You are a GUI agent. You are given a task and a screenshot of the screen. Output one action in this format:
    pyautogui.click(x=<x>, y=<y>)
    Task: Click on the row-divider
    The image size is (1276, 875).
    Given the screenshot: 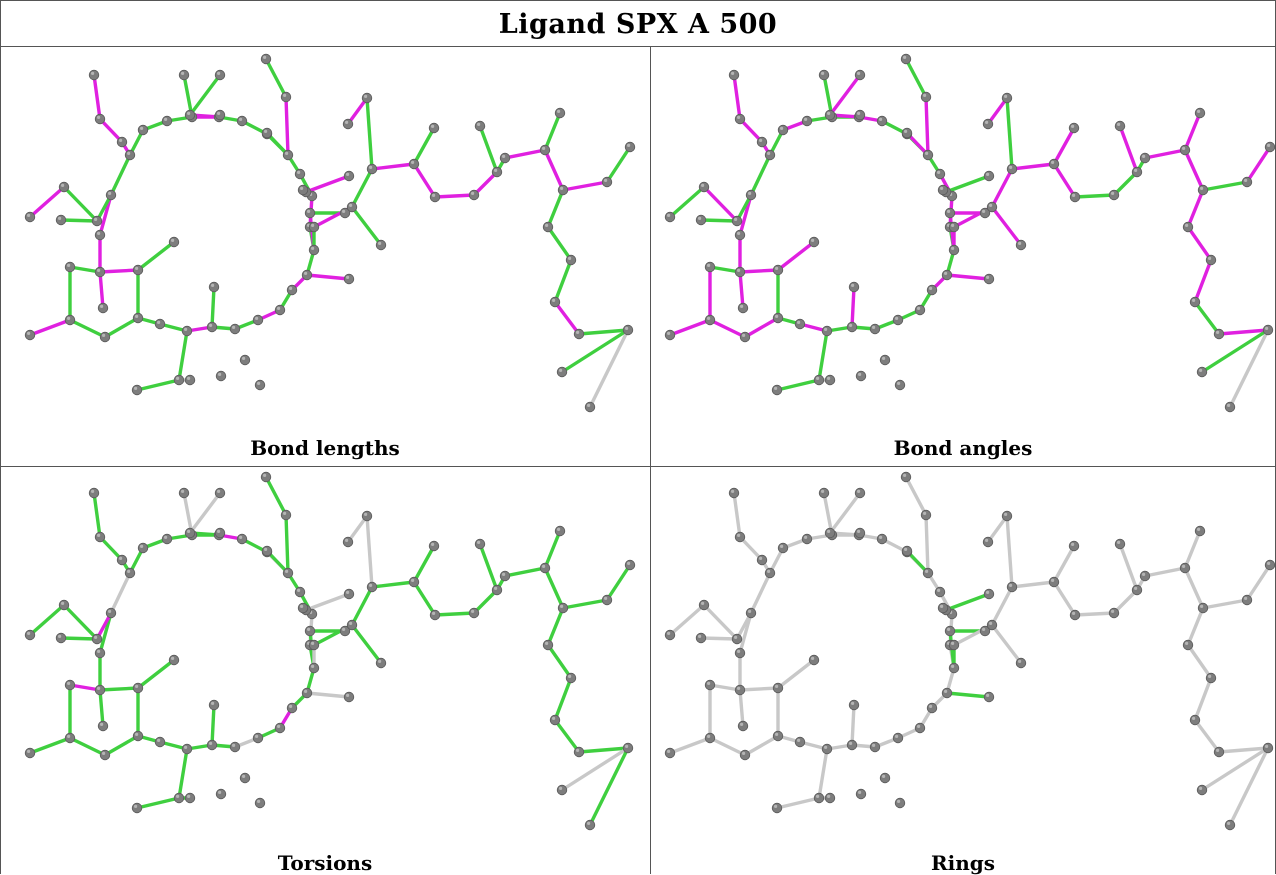 What is the action you would take?
    pyautogui.click(x=638, y=466)
    